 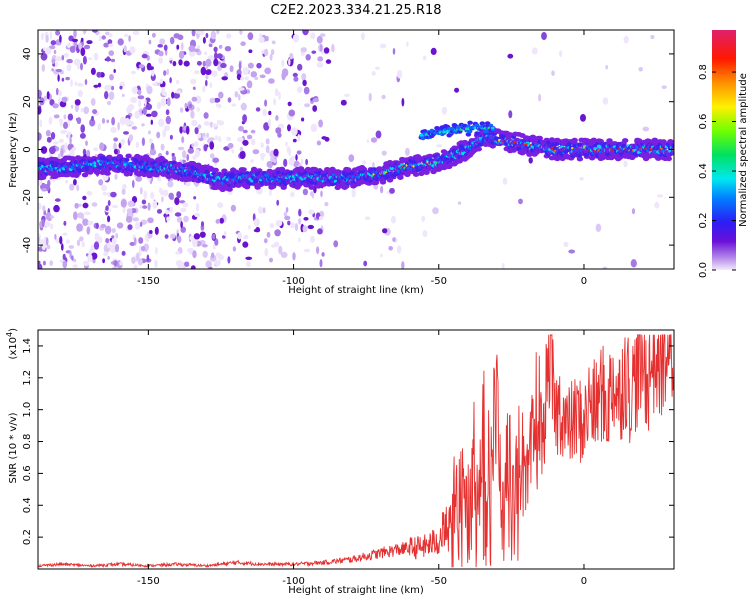 What do you see at coordinates (724, 150) in the screenshot?
I see `colorbar-gradient` at bounding box center [724, 150].